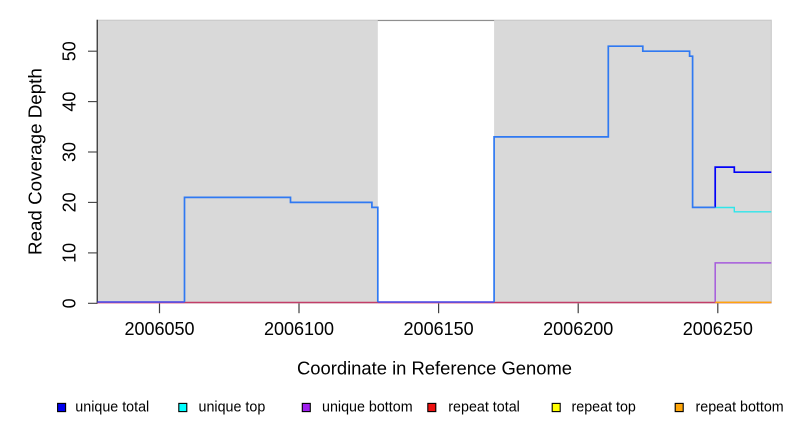 The height and width of the screenshot is (432, 792). Describe the element at coordinates (70, 303) in the screenshot. I see `svg-text: 0` at that location.